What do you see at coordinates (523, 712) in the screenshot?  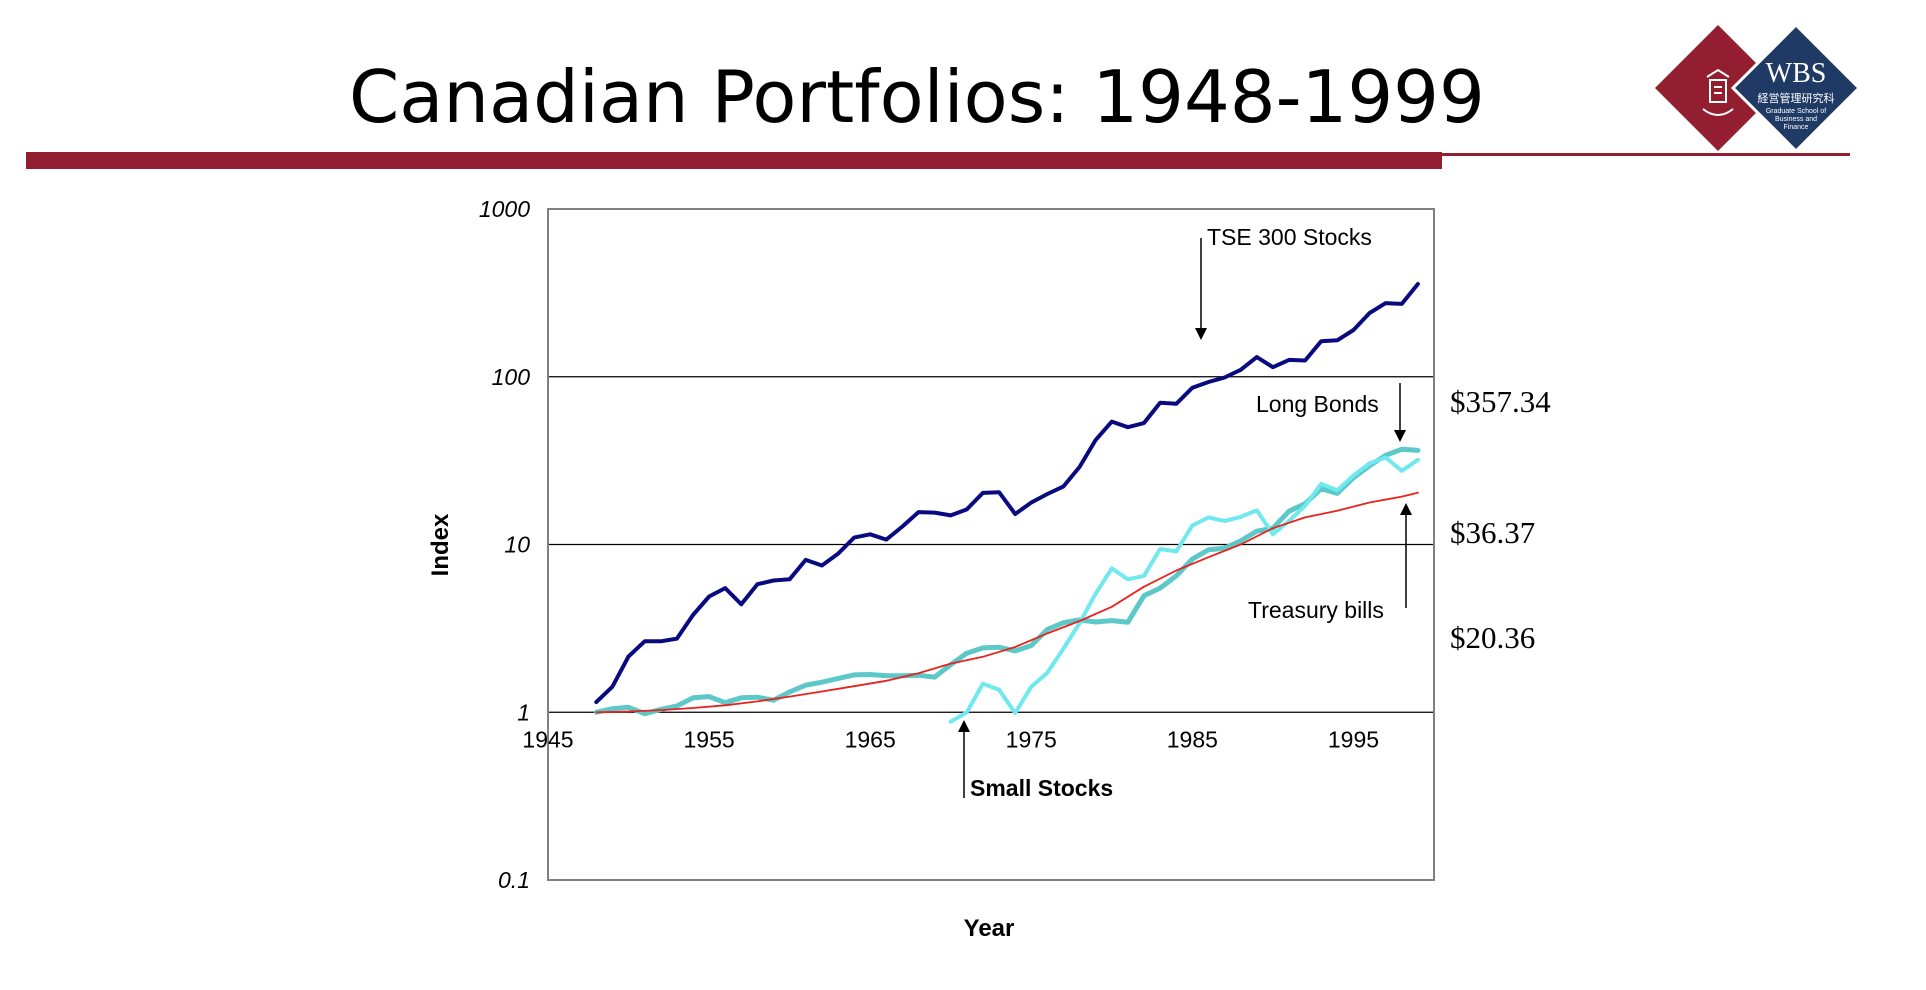 I see `y-tick-label: 1` at bounding box center [523, 712].